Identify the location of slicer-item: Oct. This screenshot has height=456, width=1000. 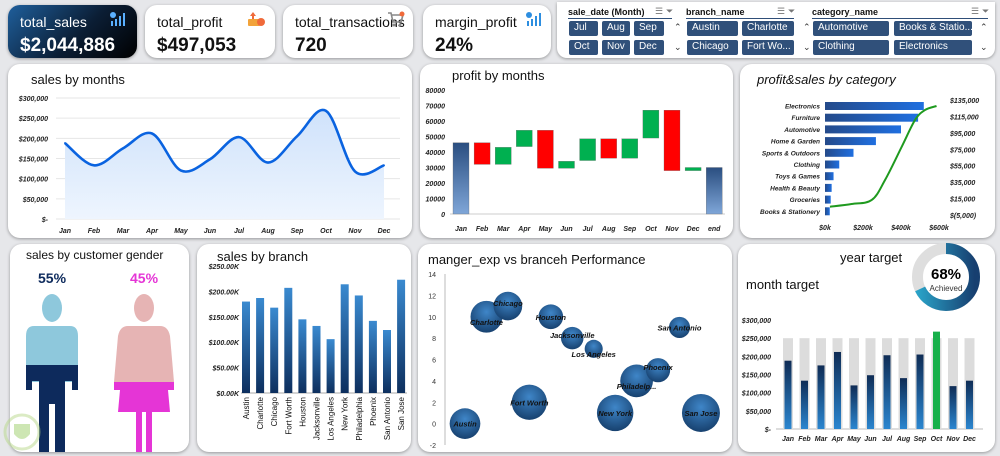
(583, 47).